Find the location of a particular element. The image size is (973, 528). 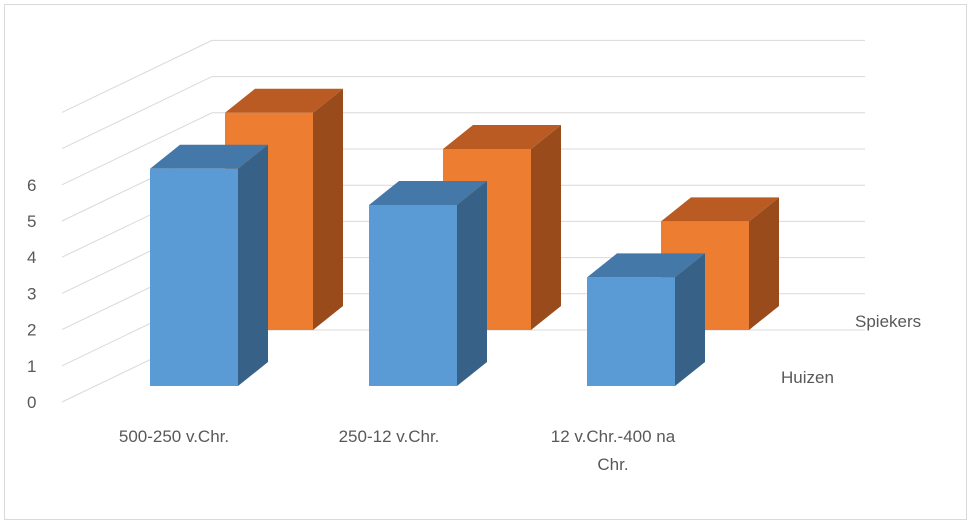

y-axis-tick-labels: 0 1 2 3 4 5 6 is located at coordinates (31, 294).